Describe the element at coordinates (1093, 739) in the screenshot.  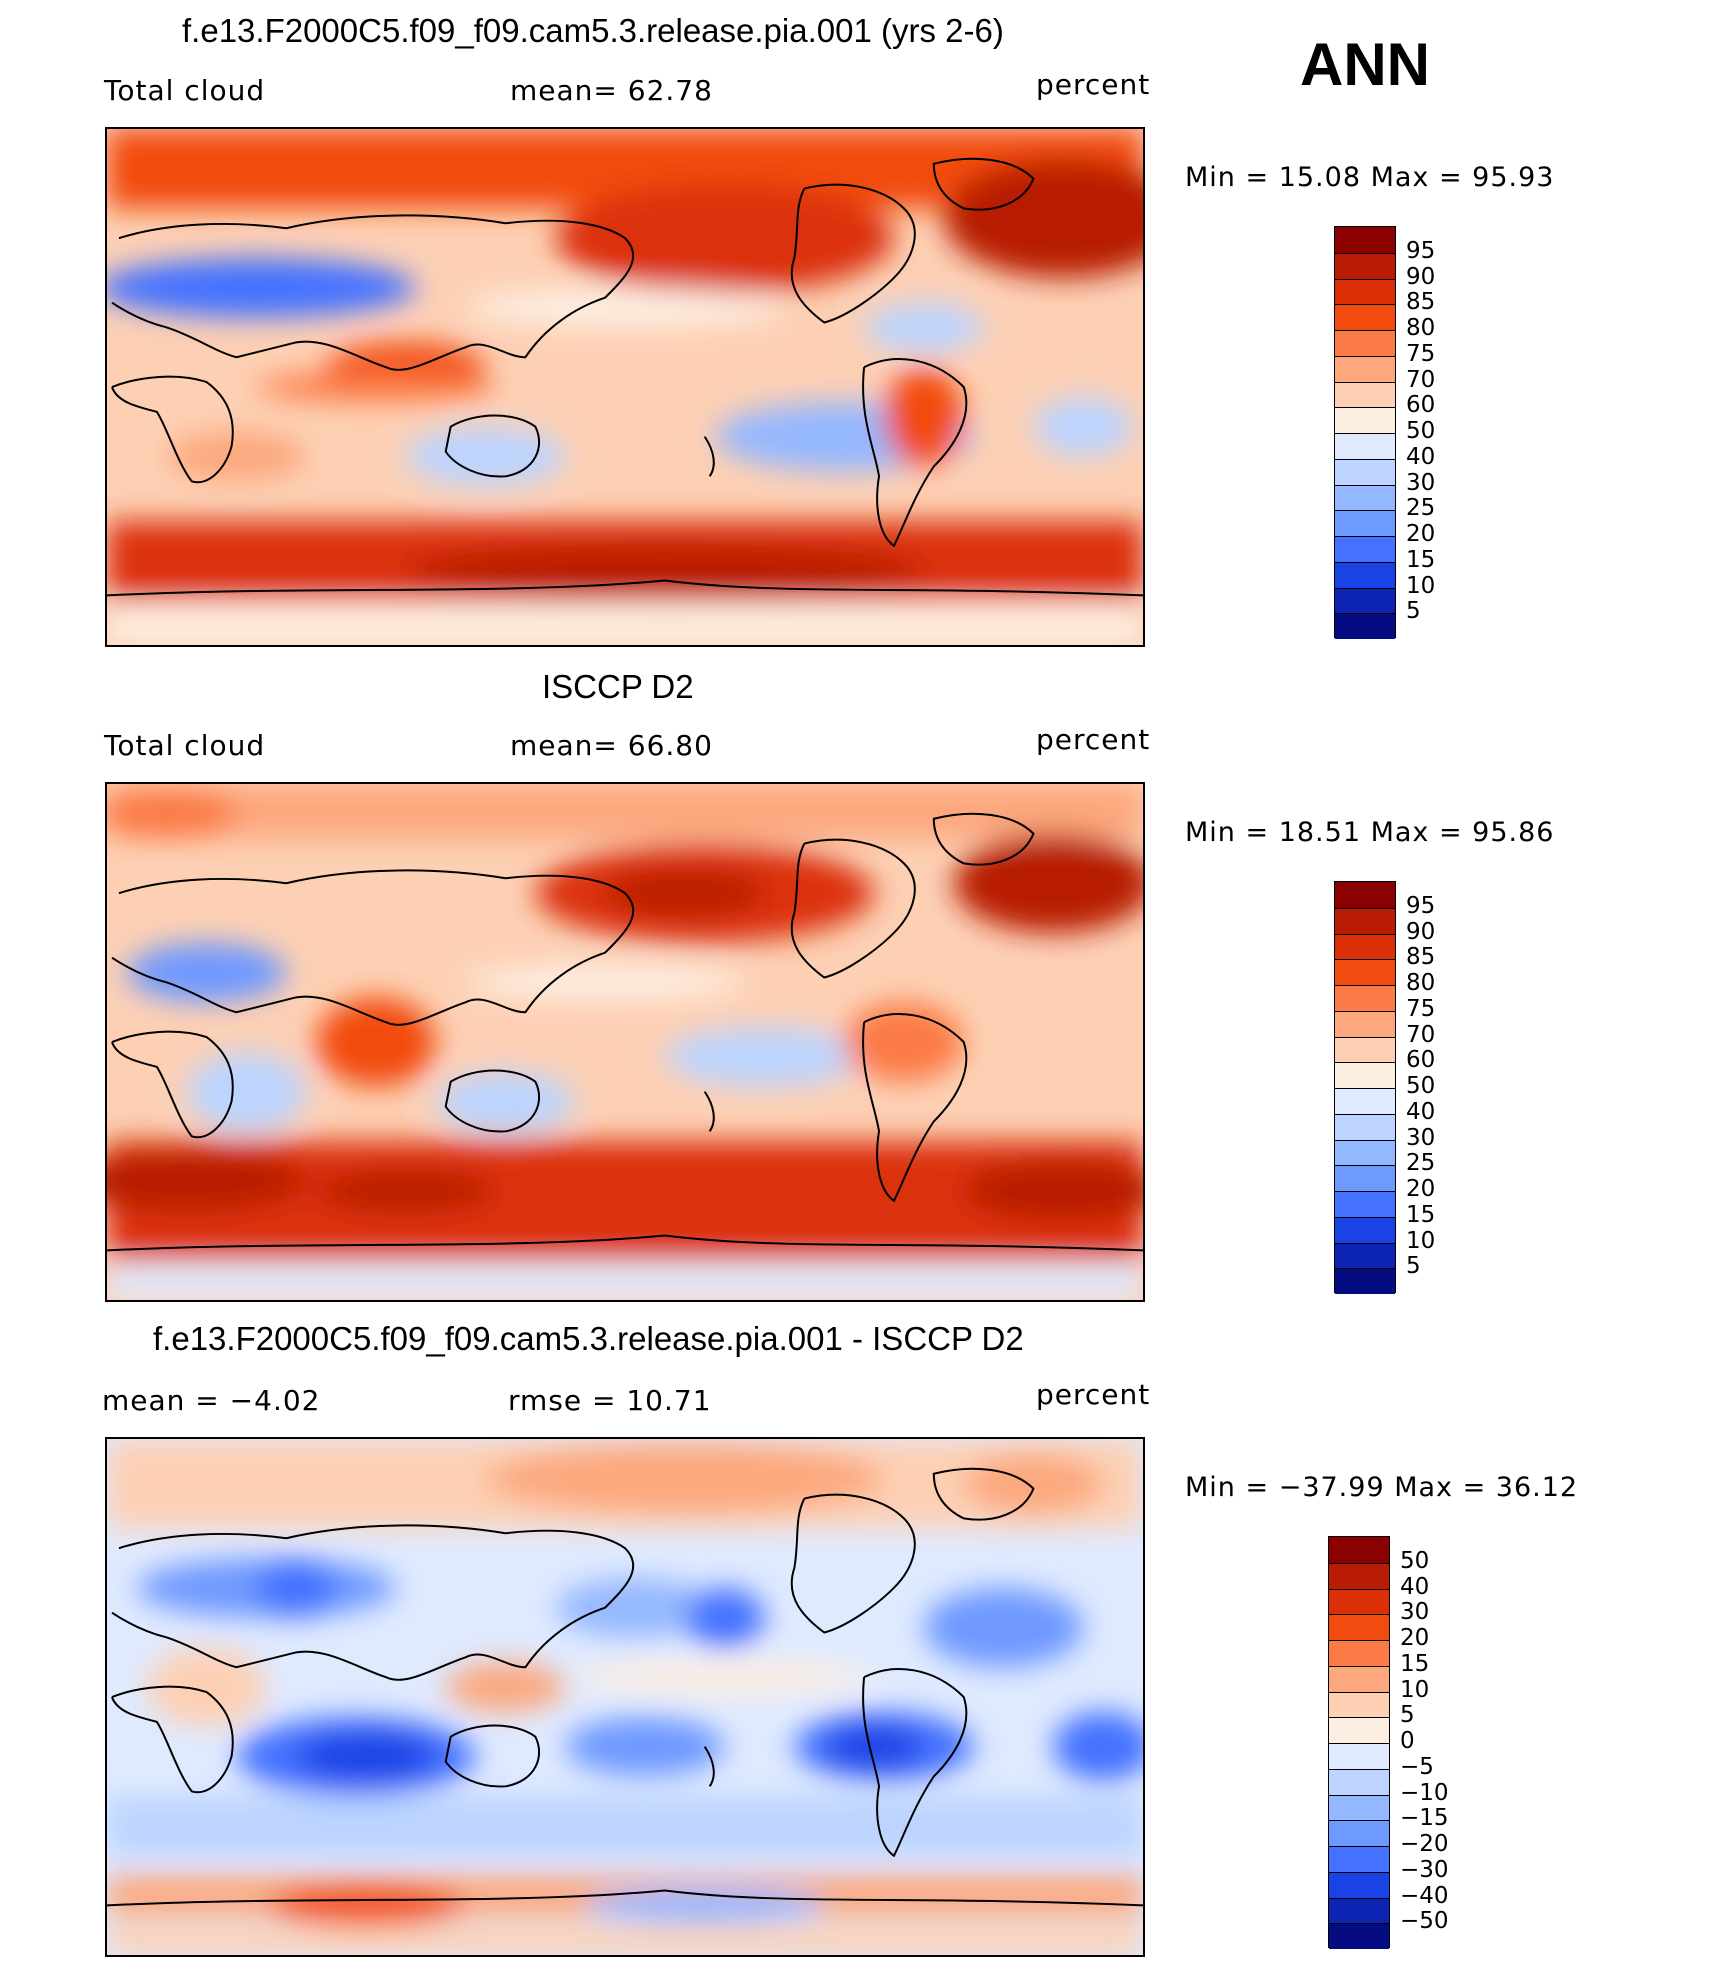
I see `panel-2-units-label: percent` at that location.